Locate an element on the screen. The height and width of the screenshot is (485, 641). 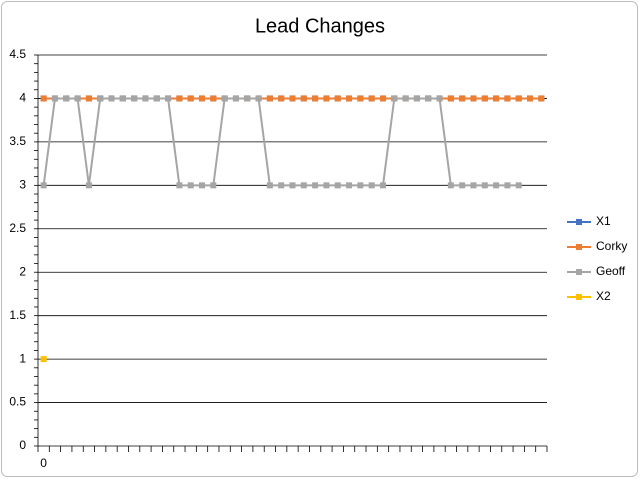
x-tick-label: 0 is located at coordinates (43, 463).